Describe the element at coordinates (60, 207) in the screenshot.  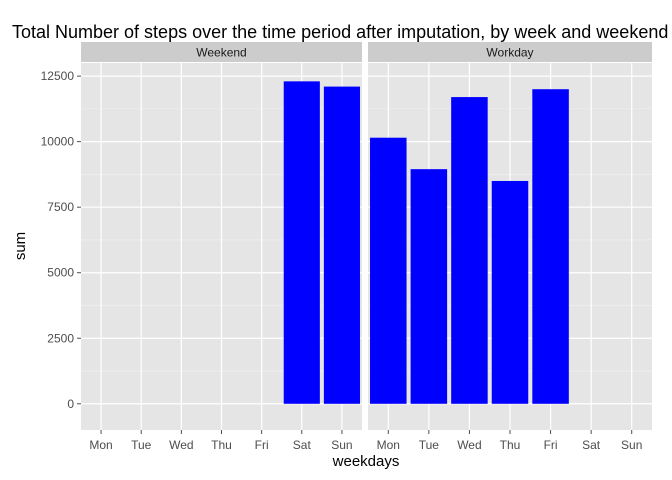
I see `y-tick-label: 7500` at that location.